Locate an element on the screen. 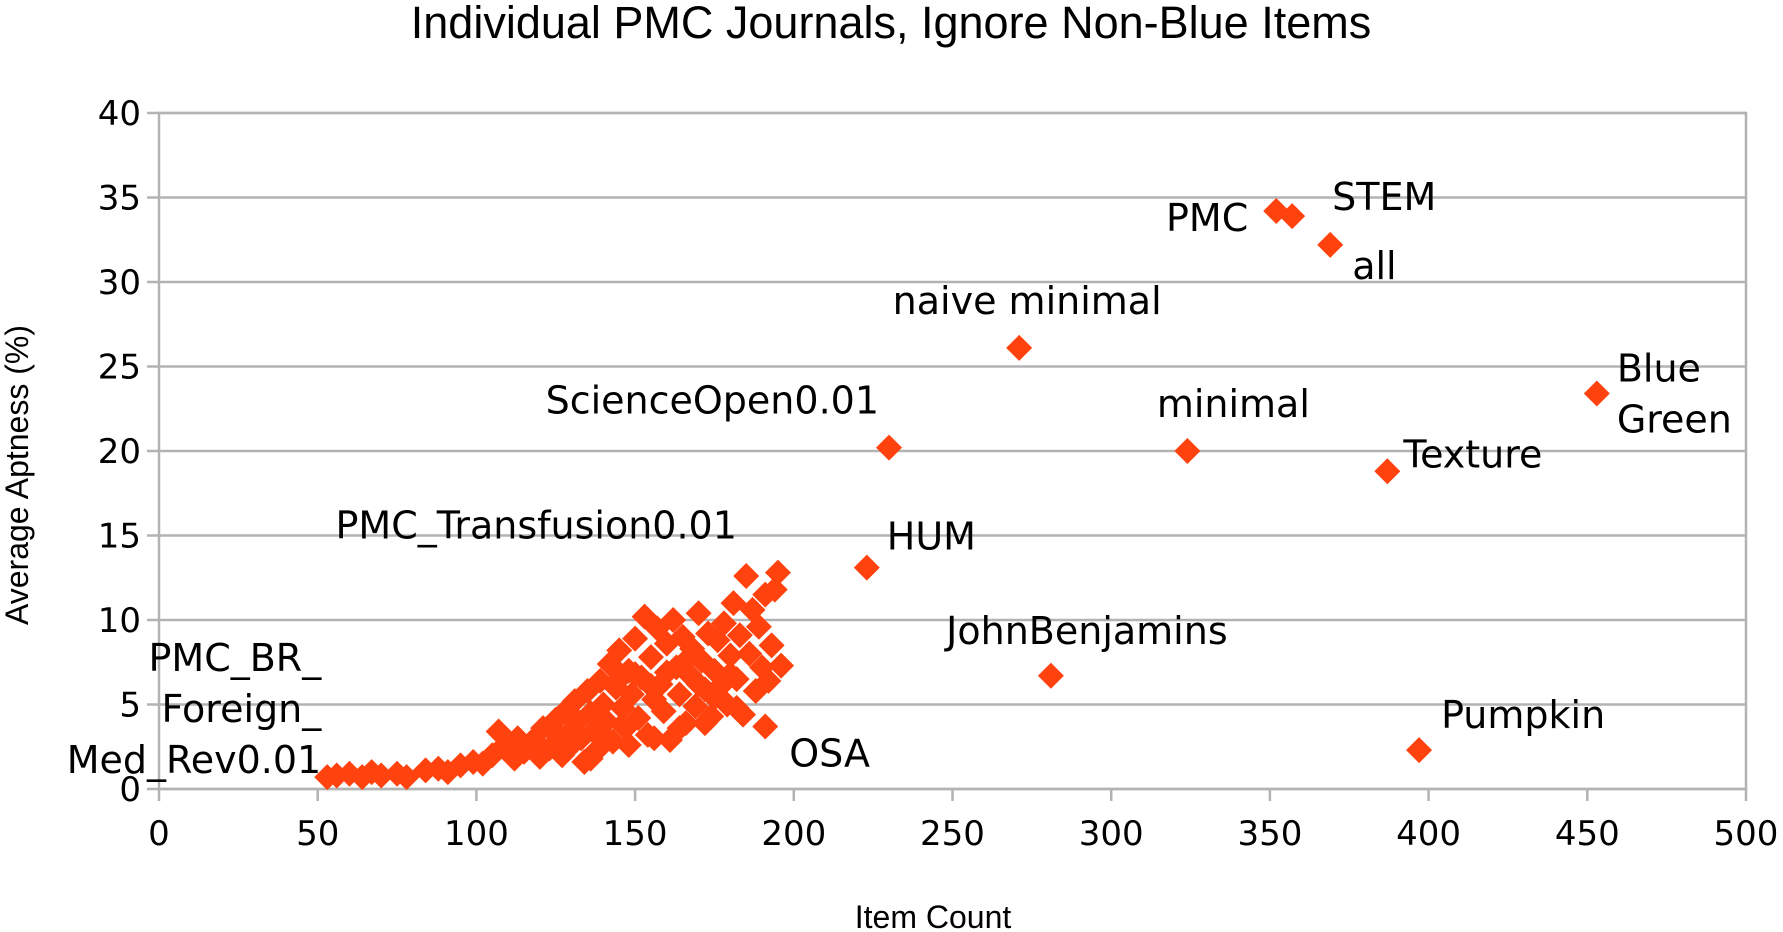 The width and height of the screenshot is (1783, 932). y-tick-label: 35 is located at coordinates (119, 199).